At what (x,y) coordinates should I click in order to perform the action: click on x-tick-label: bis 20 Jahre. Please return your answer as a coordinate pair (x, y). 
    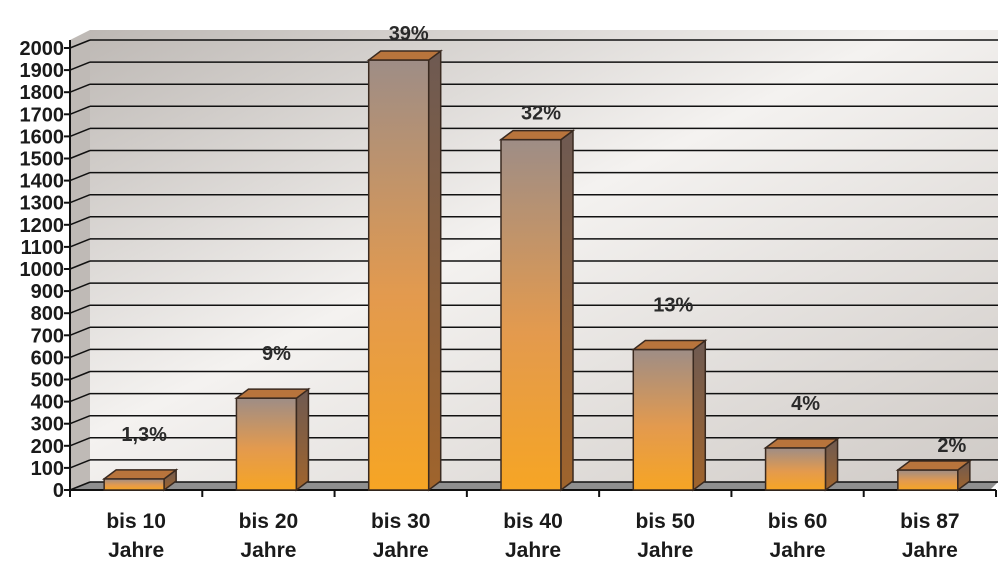
    Looking at the image, I should click on (269, 536).